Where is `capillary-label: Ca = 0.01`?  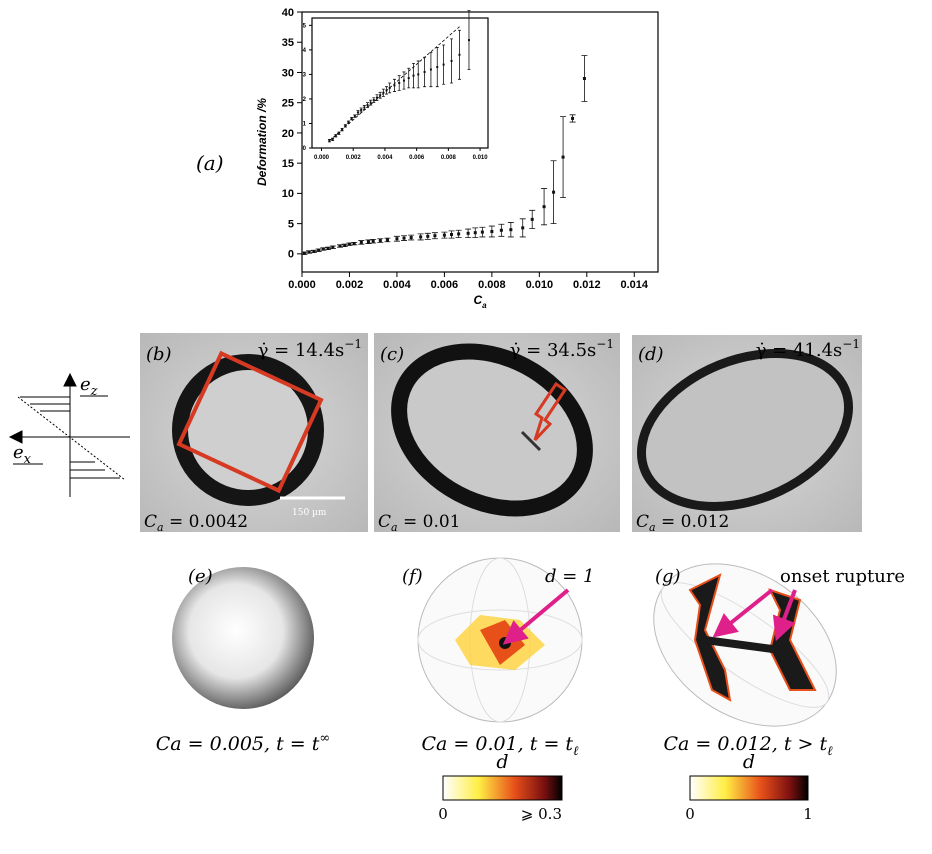 capillary-label: Ca = 0.01 is located at coordinates (419, 523).